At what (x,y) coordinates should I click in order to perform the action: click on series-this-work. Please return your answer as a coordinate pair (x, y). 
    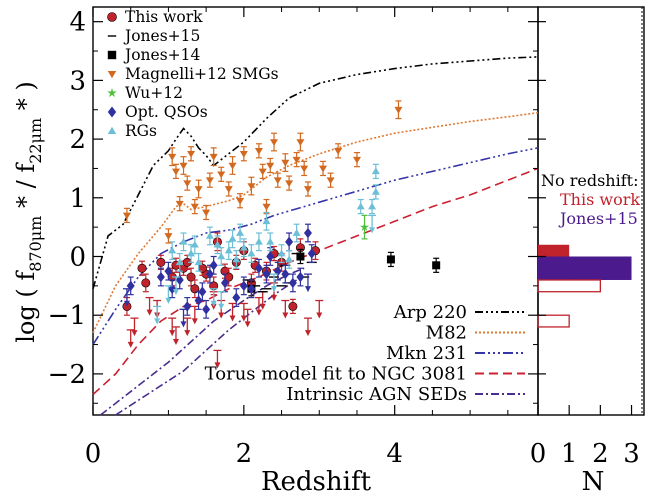
    Looking at the image, I should click on (223, 300).